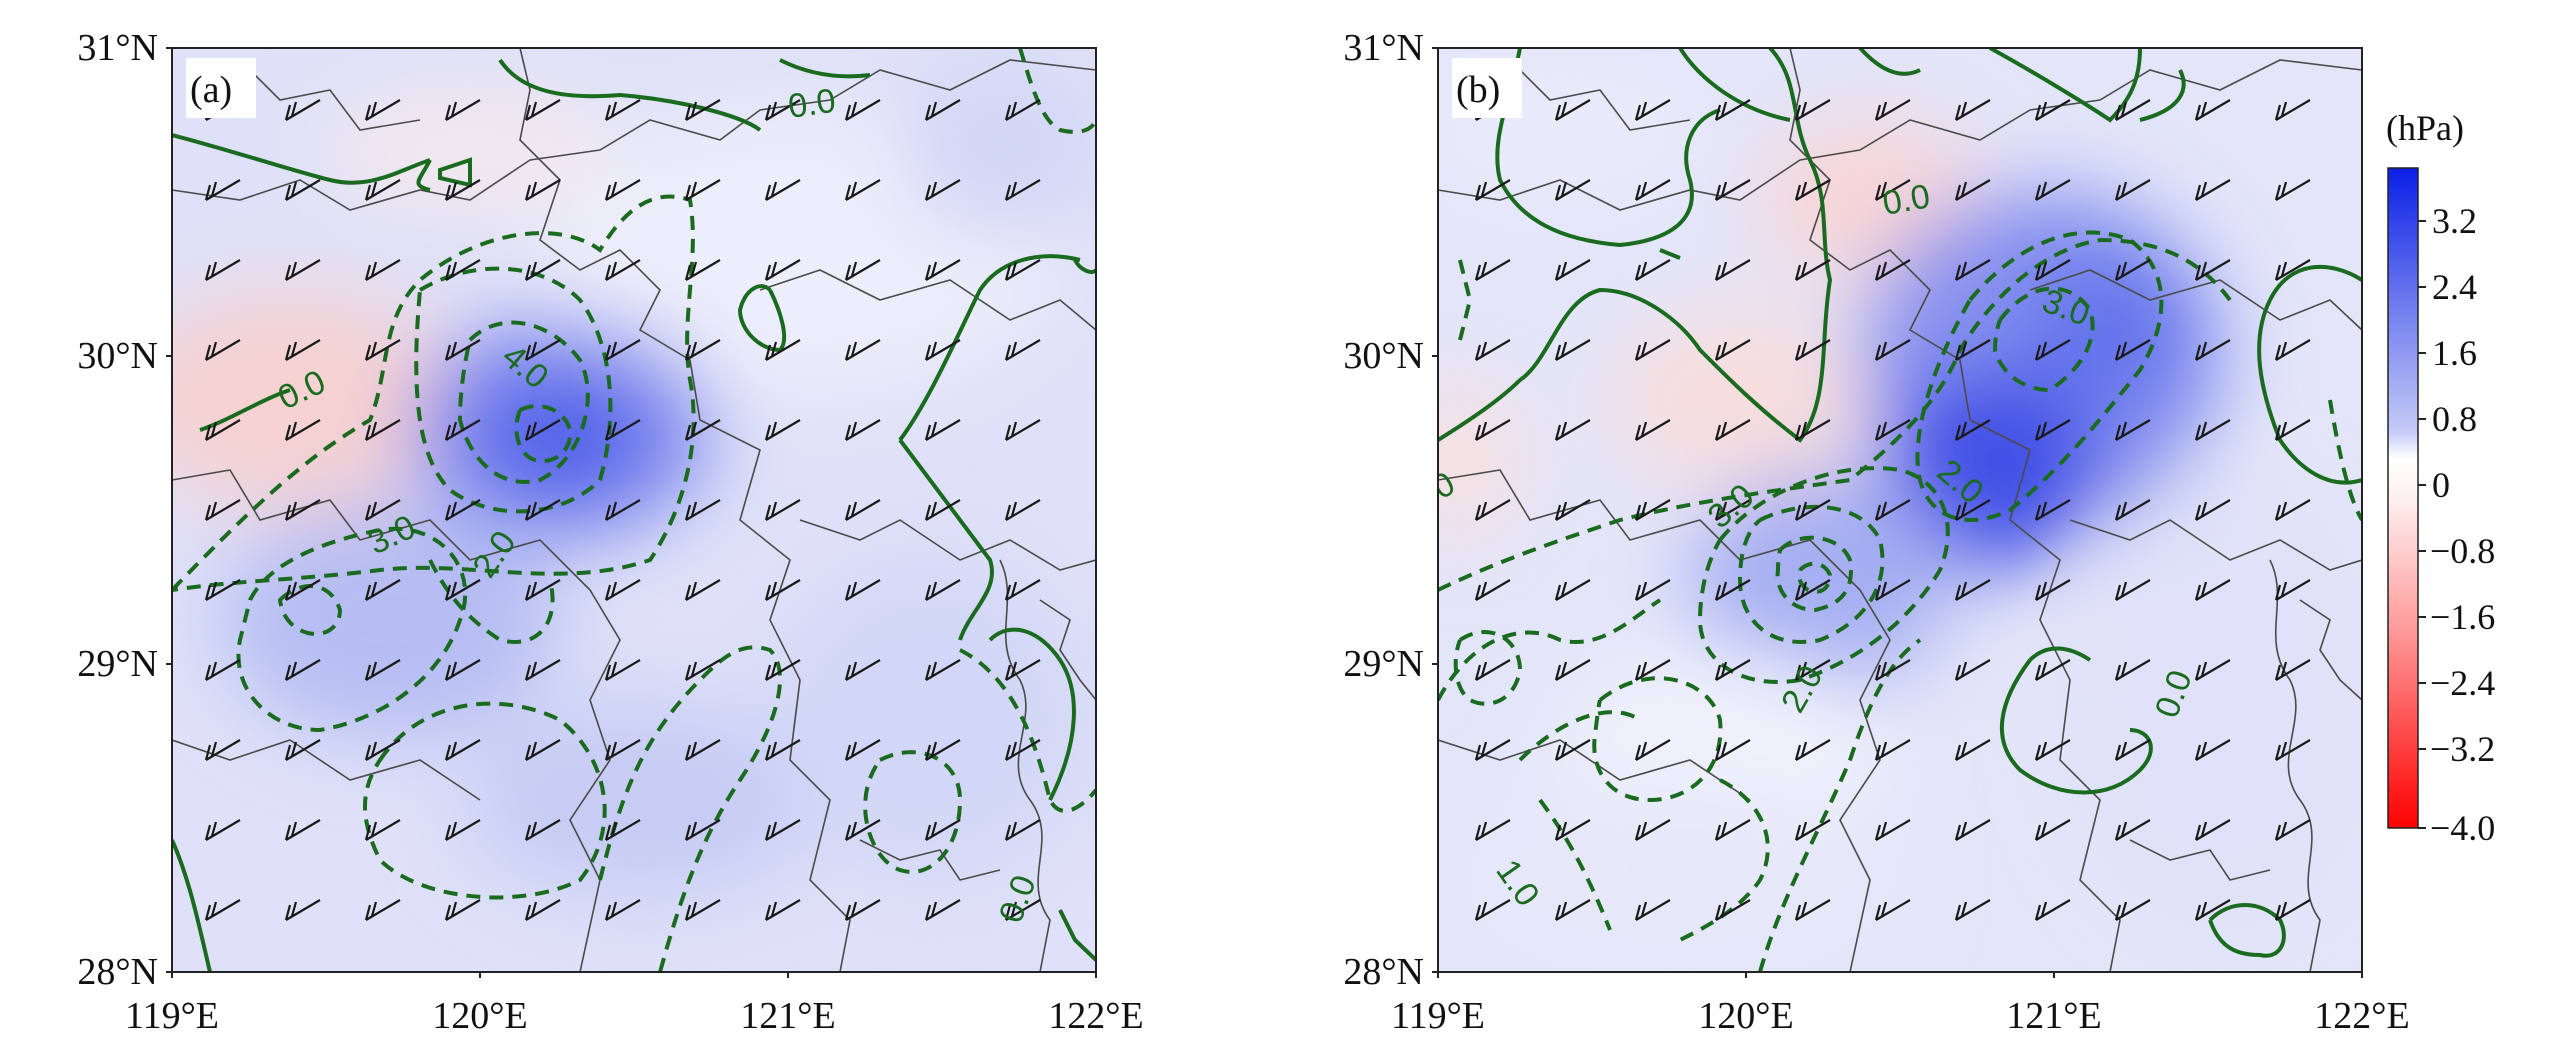 The image size is (2553, 1055). I want to click on panel-a-label: (a), so click(211, 90).